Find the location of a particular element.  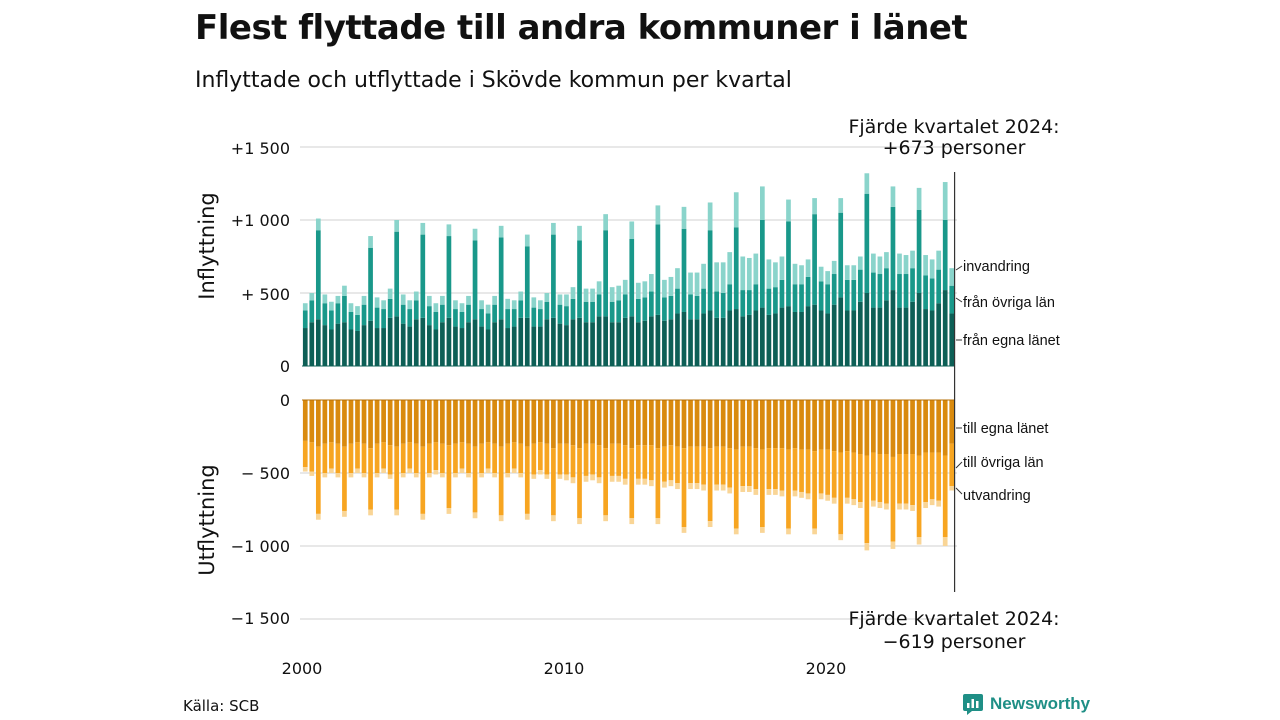

ytick-top-1000: +1 000 is located at coordinates (260, 220).